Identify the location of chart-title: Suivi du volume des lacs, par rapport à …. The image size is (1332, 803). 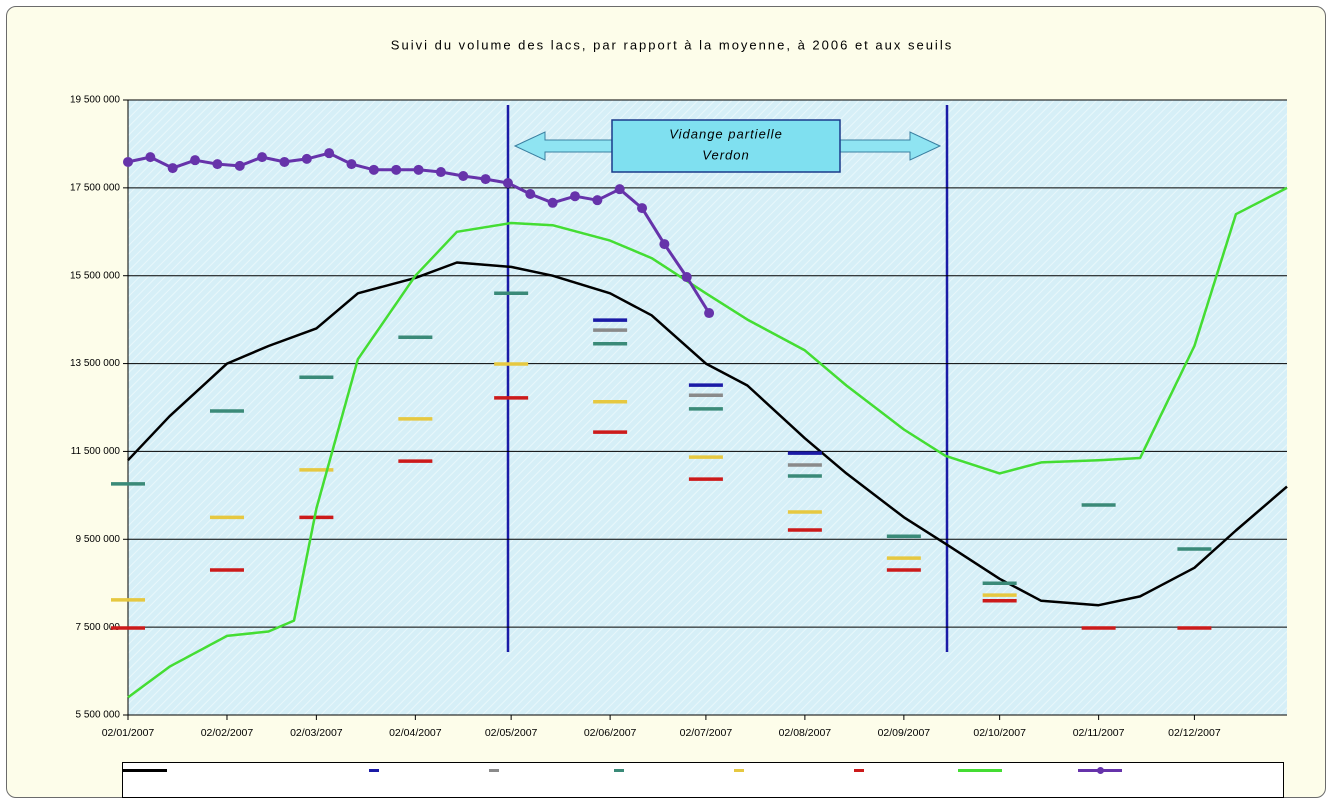
(672, 44).